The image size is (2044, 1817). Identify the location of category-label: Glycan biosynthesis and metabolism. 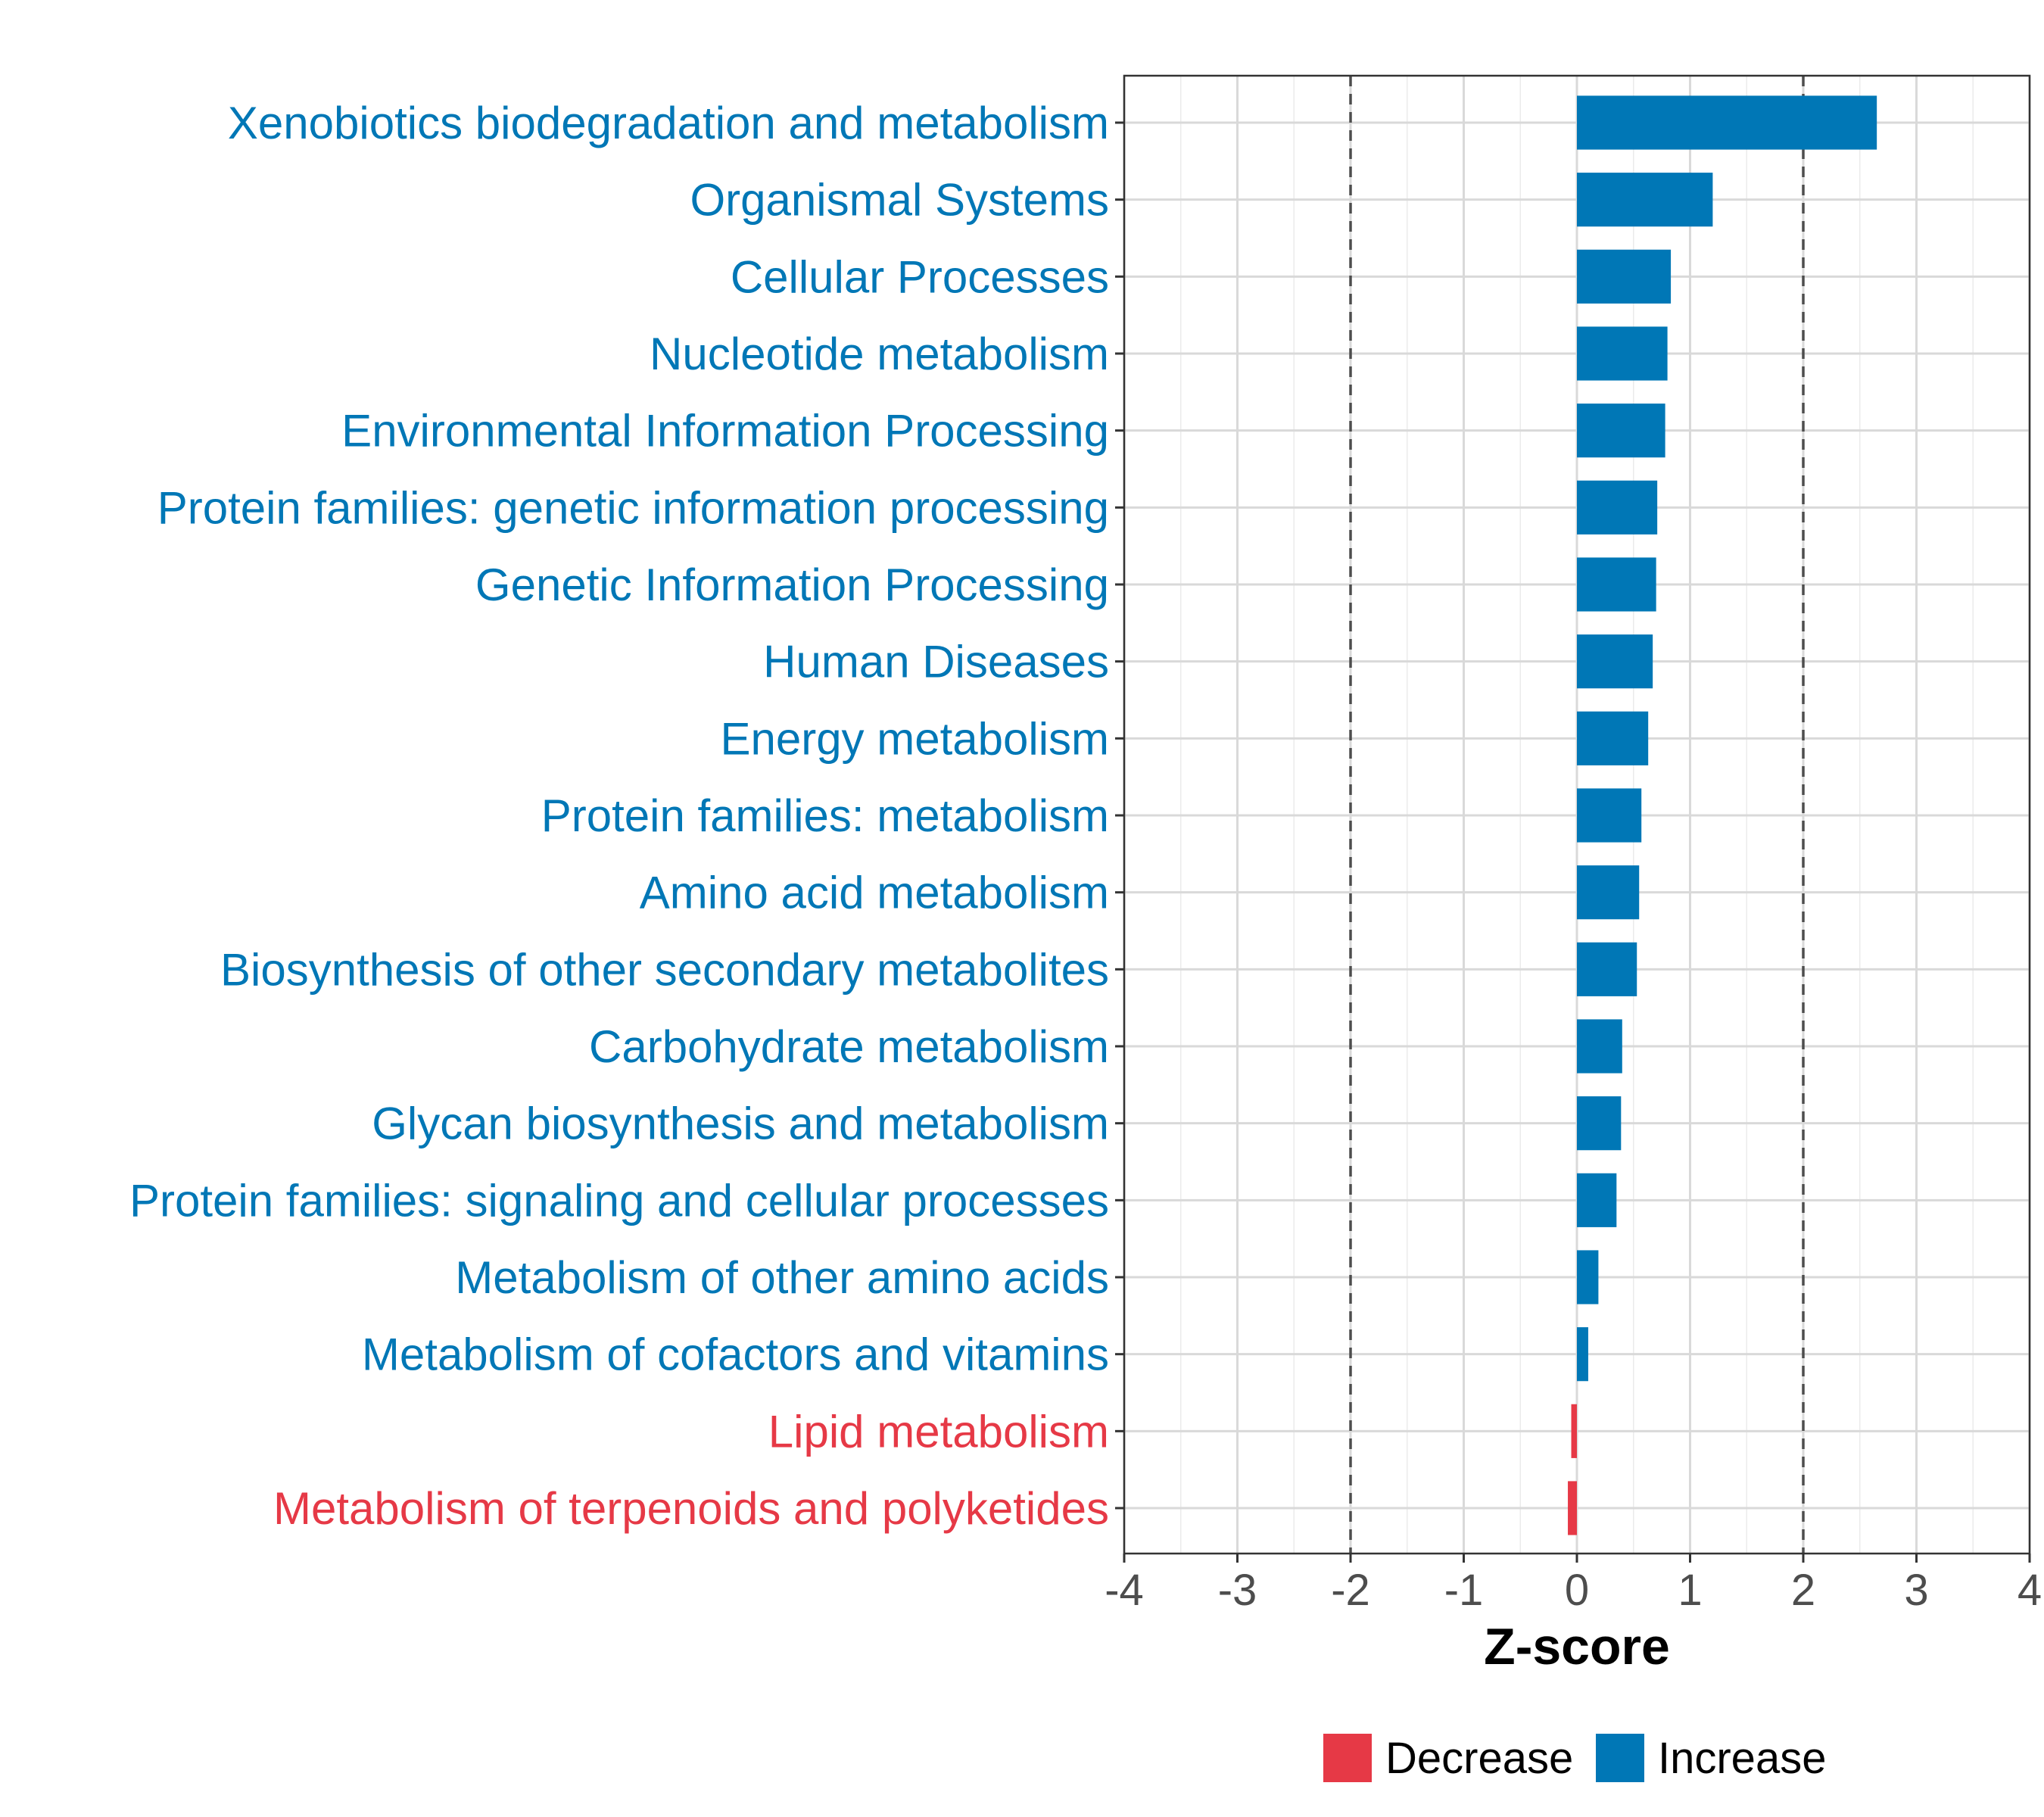
(740, 1124).